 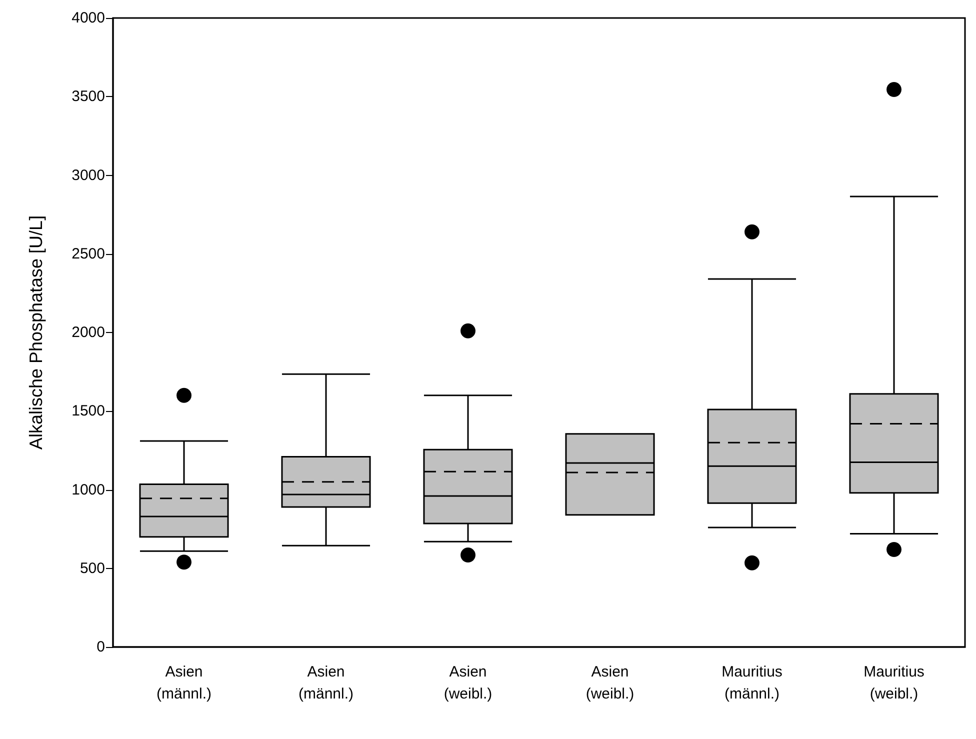 I want to click on y-tick-label: 4000, so click(x=88, y=18).